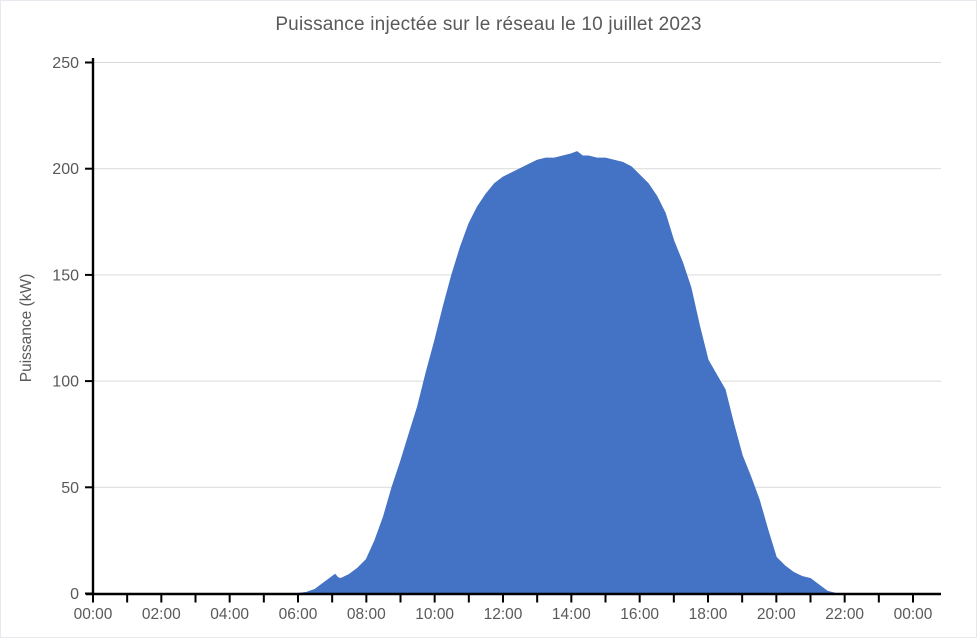 This screenshot has height=638, width=977. Describe the element at coordinates (65, 169) in the screenshot. I see `y-tick-label: 200` at that location.